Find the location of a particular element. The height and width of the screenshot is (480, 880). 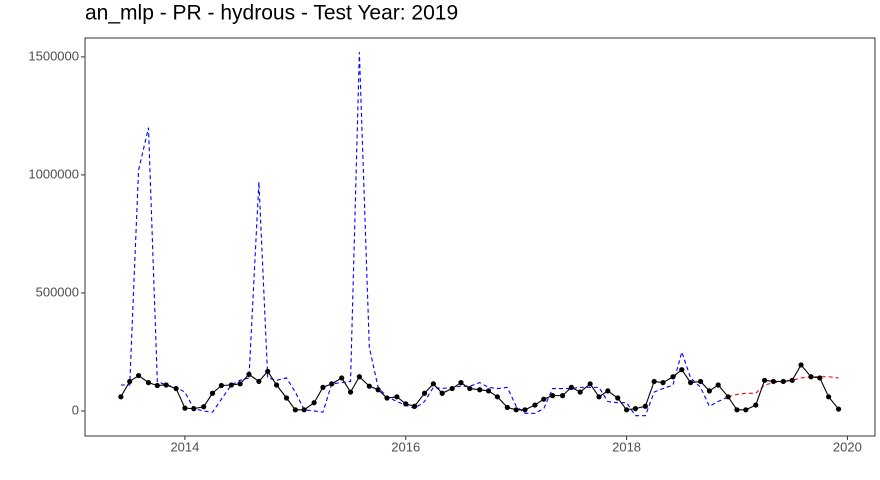

x-tick-label: 2016 is located at coordinates (405, 446).